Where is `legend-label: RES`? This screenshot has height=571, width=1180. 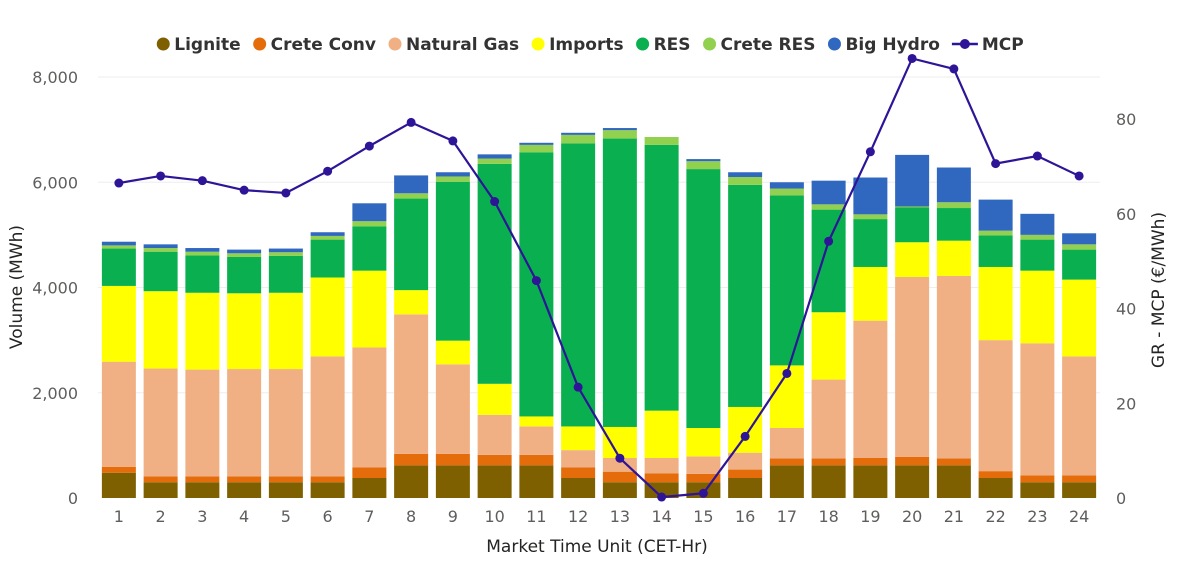
legend-label: RES is located at coordinates (672, 45).